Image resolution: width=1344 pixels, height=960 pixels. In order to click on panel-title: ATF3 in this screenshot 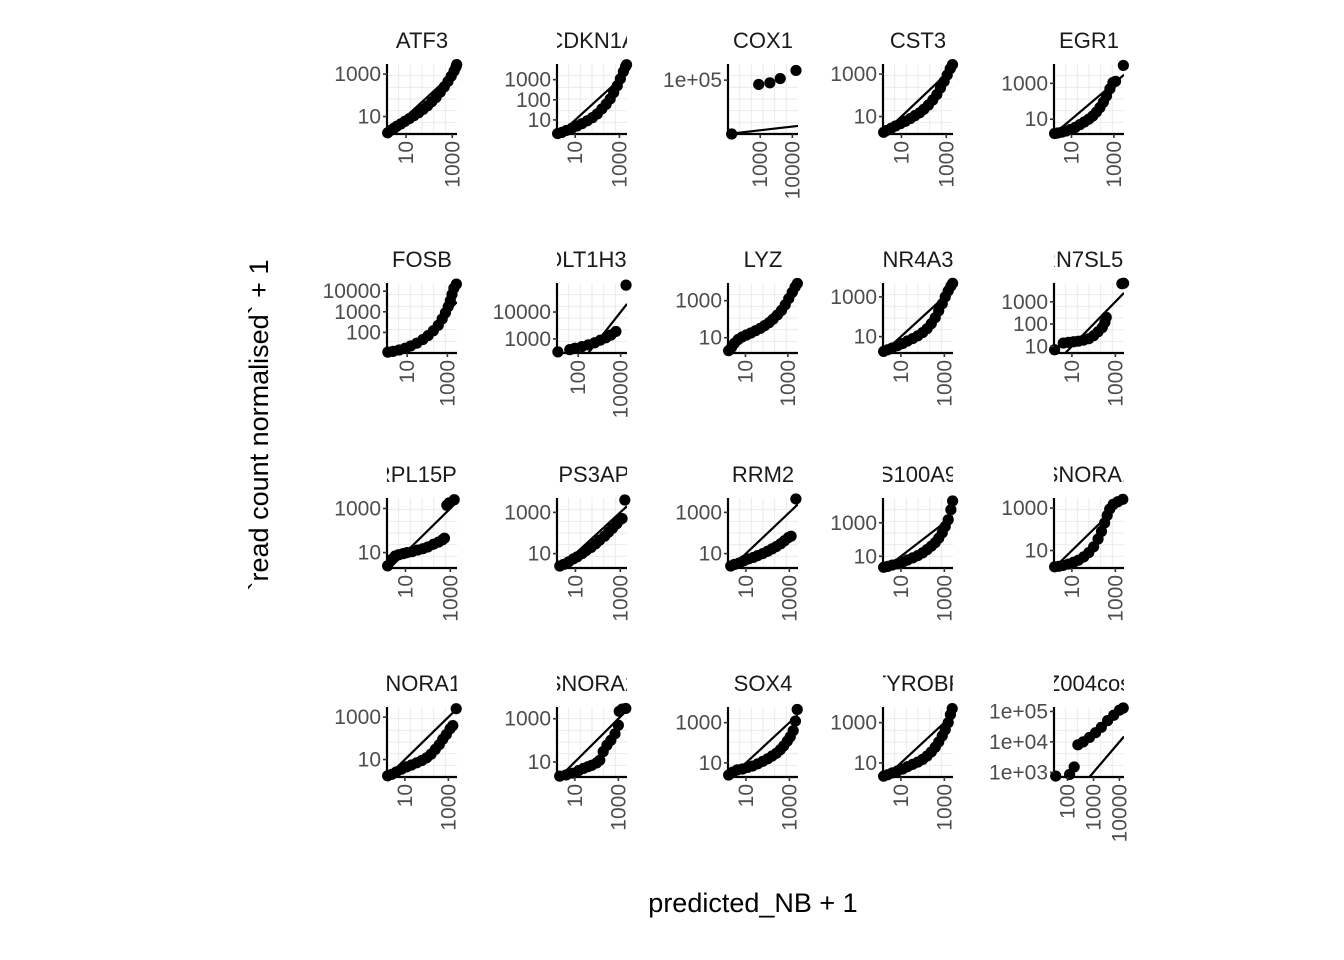, I will do `click(422, 40)`.